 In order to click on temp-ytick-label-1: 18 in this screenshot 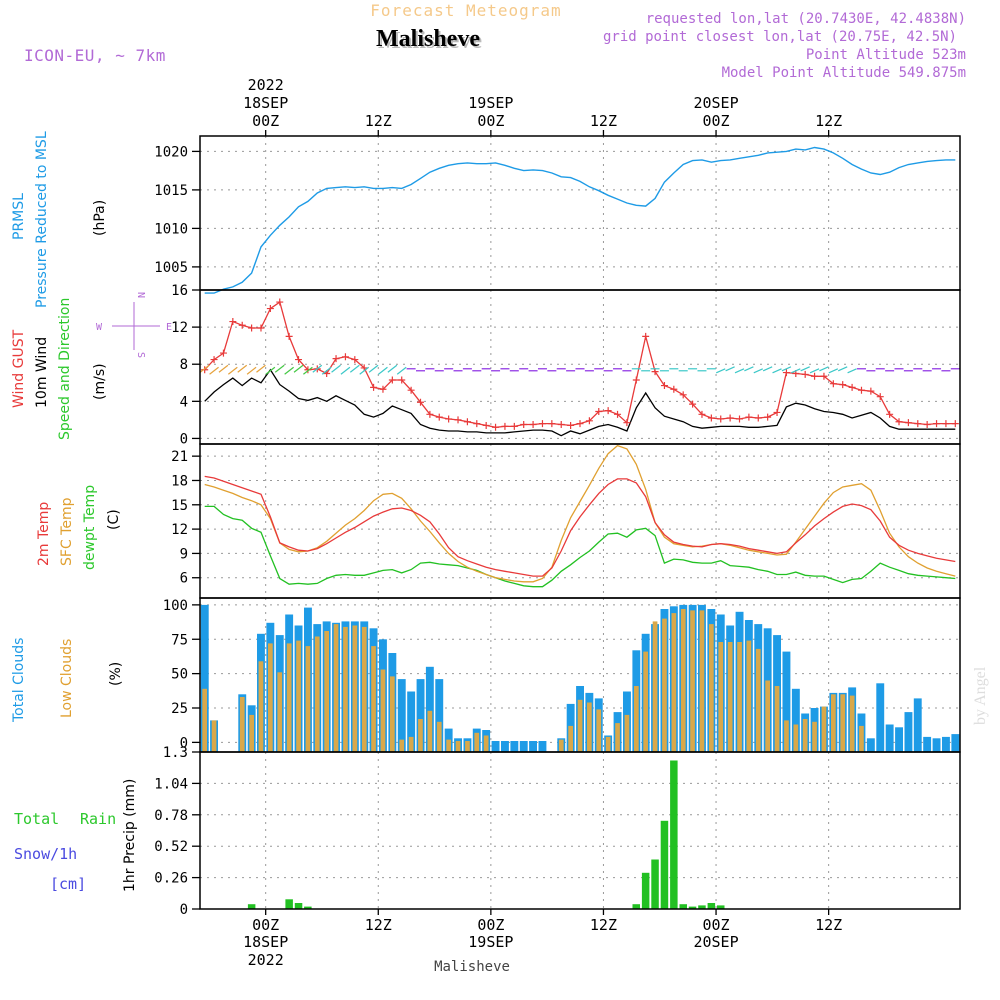, I will do `click(179, 481)`.